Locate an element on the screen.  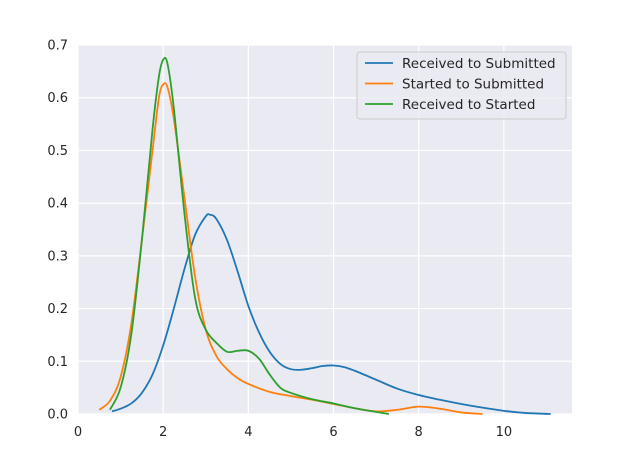
y-axis-ticks: 0.0 0.1 0.2 0.3 0.4 0.5 0.6 0.7 is located at coordinates (57, 231).